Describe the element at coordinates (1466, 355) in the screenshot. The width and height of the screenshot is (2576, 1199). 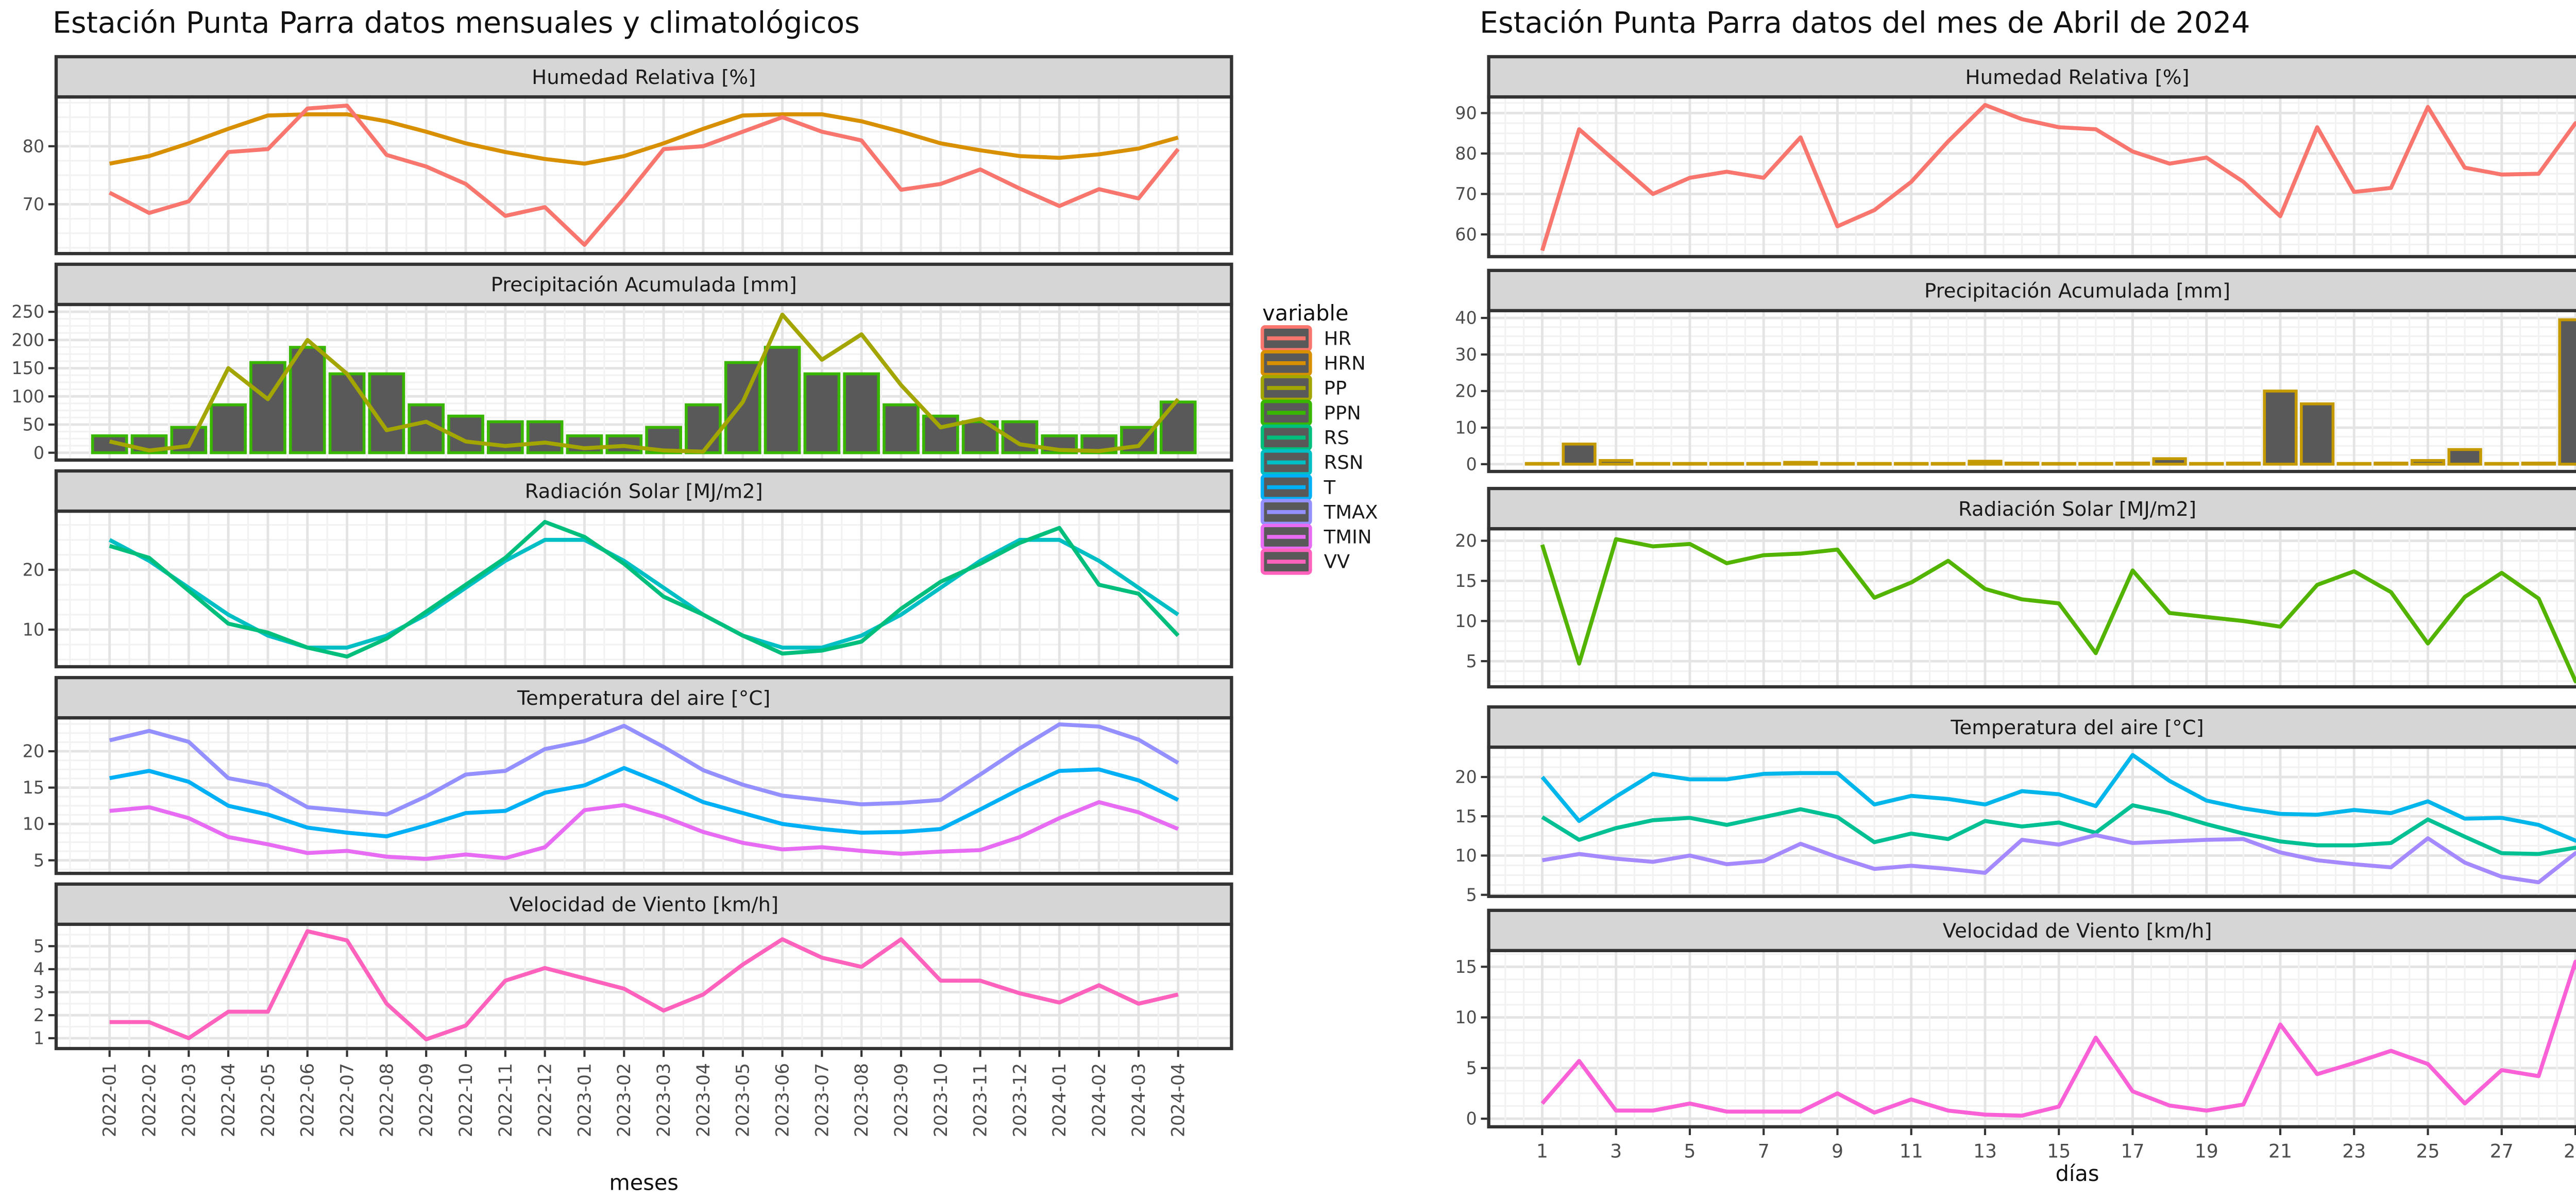
I see `y-tick-label: 30` at that location.